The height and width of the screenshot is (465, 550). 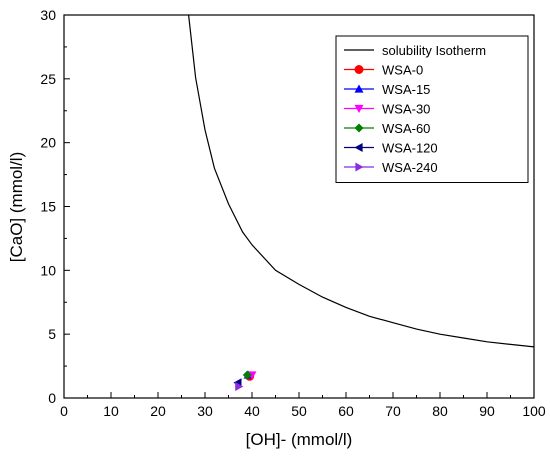 I want to click on x-tick-label: 10, so click(x=111, y=411).